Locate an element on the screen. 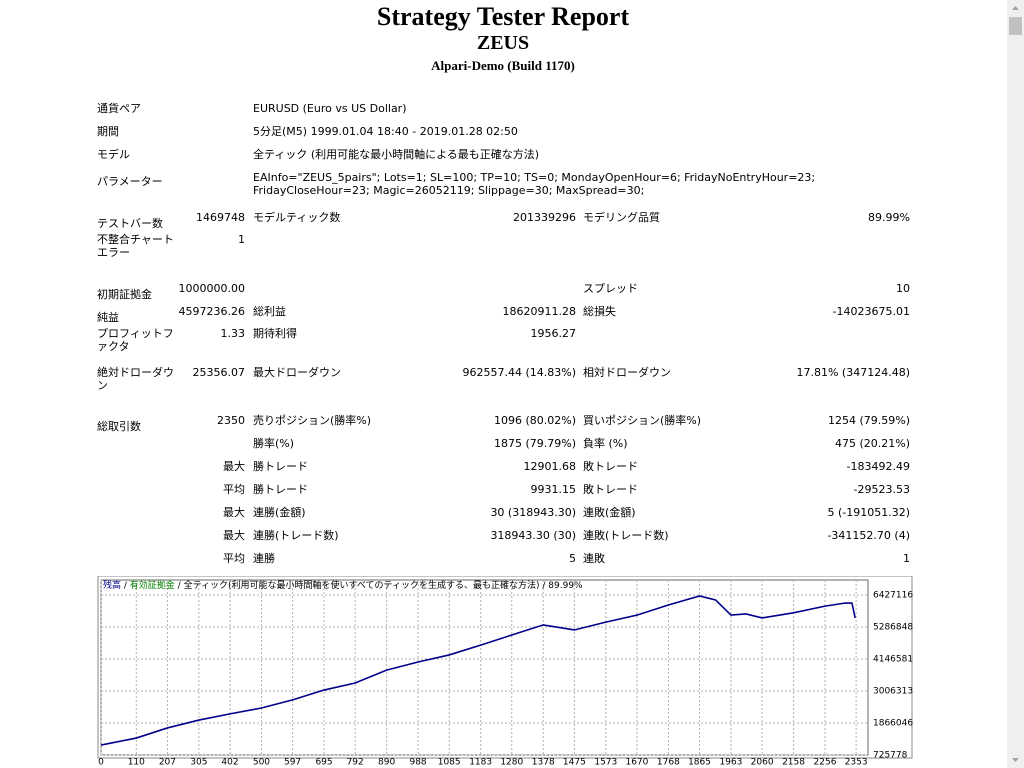 This screenshot has height=768, width=1024. stat-label: 買いポジション(勝率%) is located at coordinates (642, 420).